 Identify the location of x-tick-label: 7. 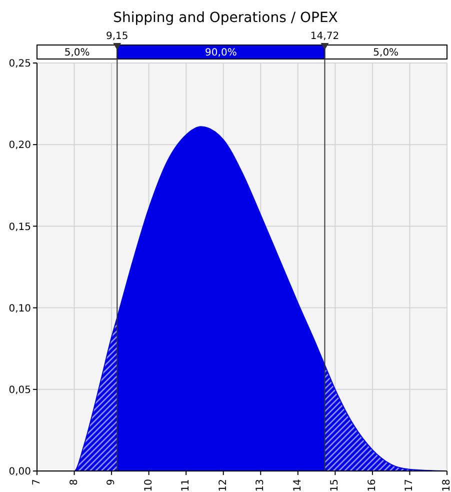
(37, 482).